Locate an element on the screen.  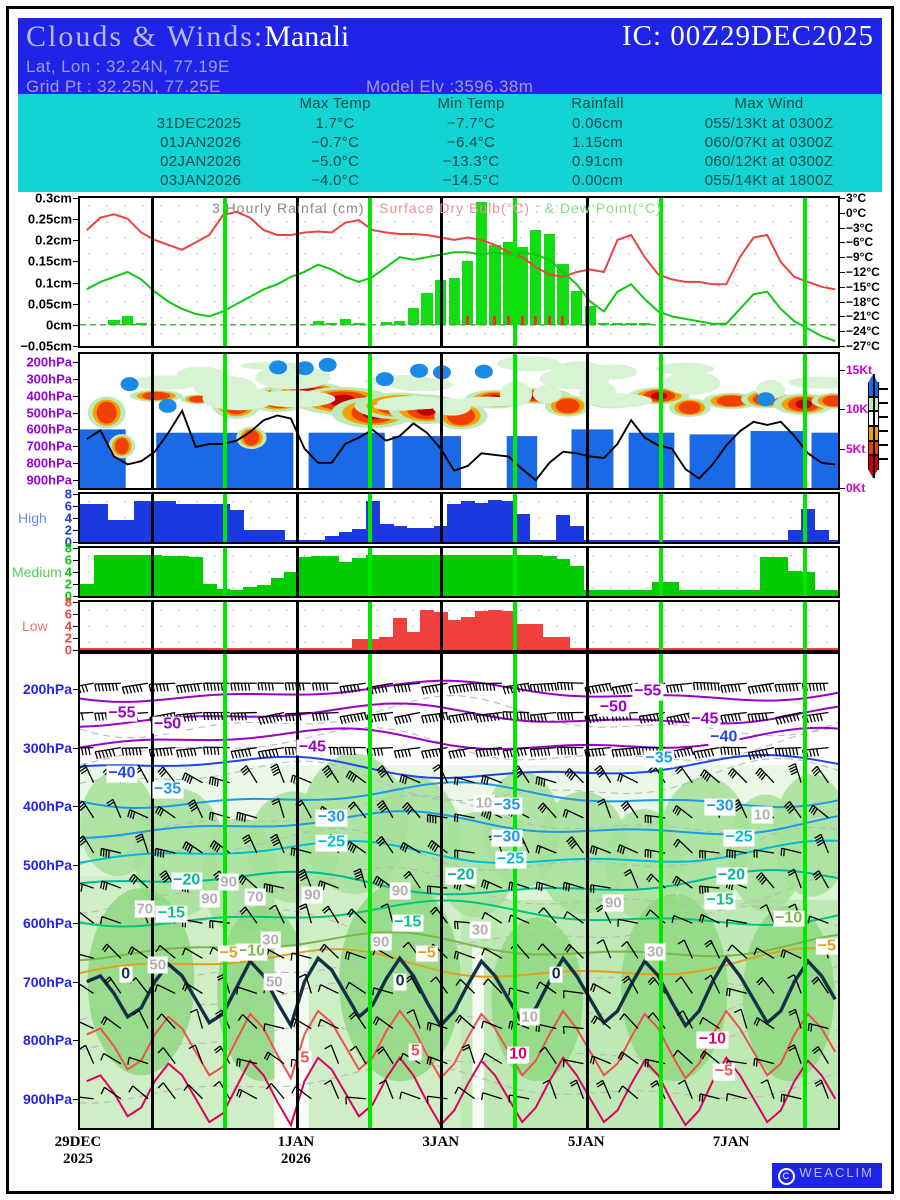
axis-tick-label: −12°C is located at coordinates (863, 272).